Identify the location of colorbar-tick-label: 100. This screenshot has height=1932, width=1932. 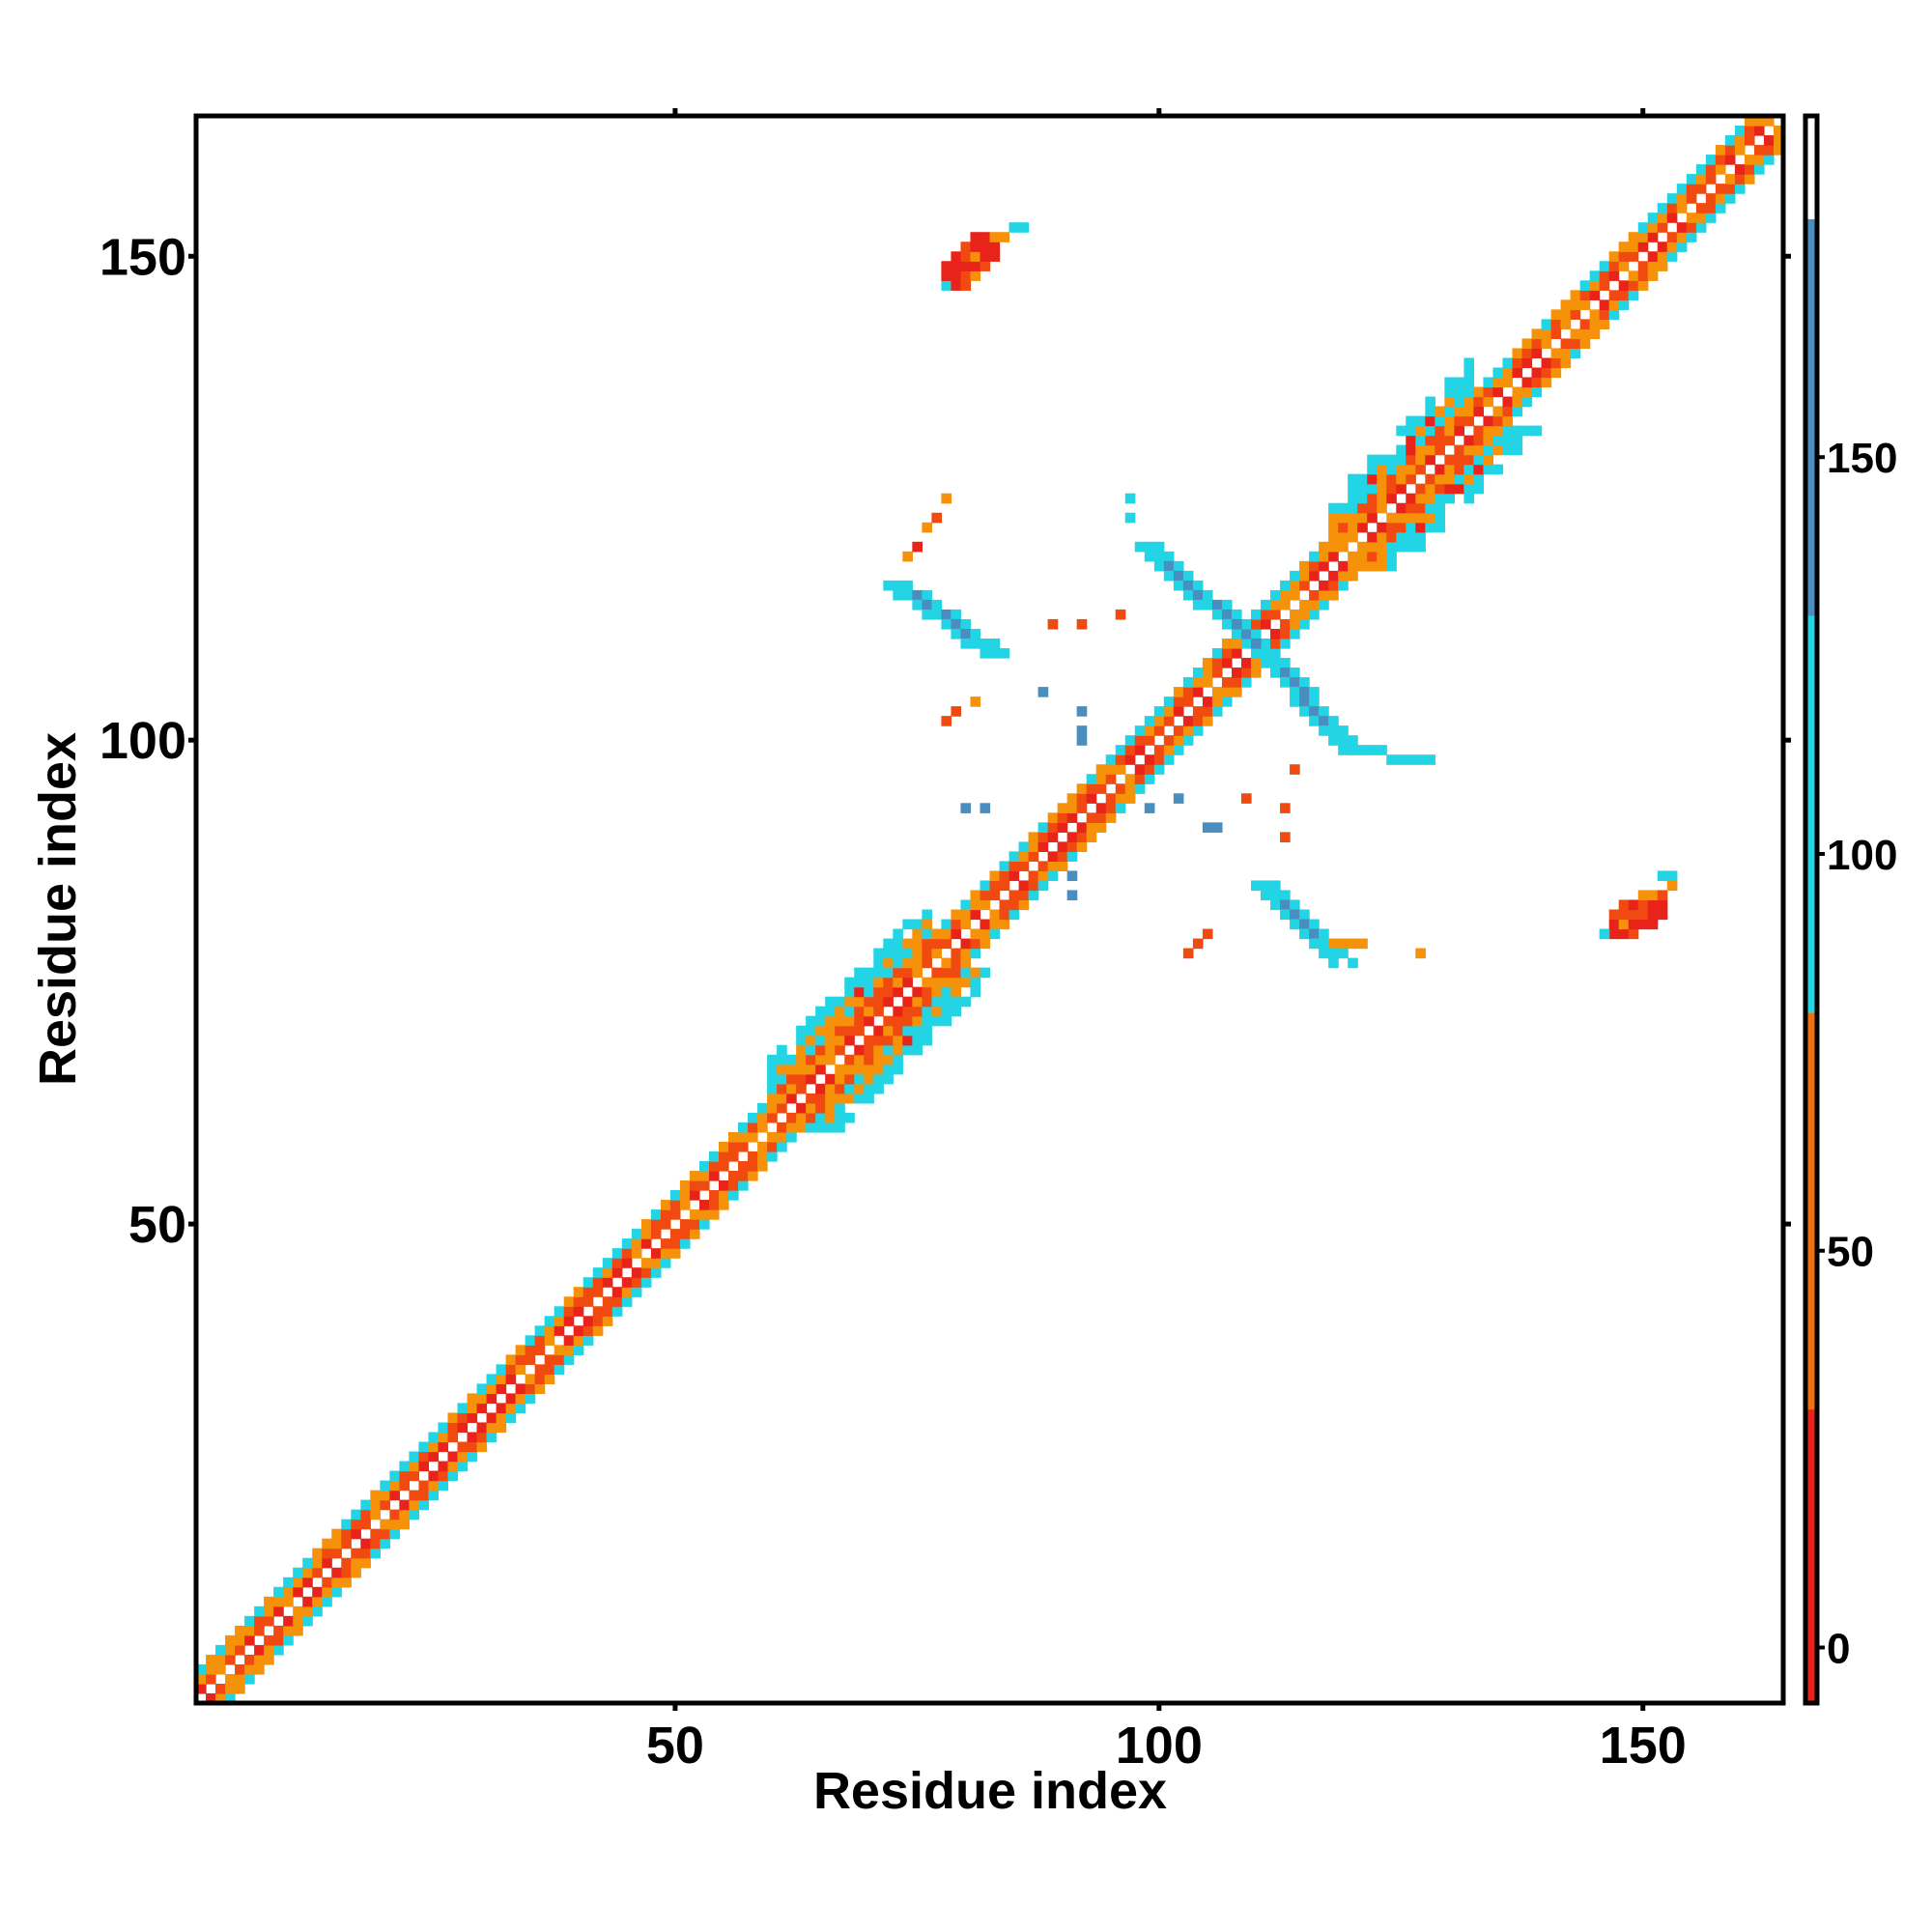
(1862, 855).